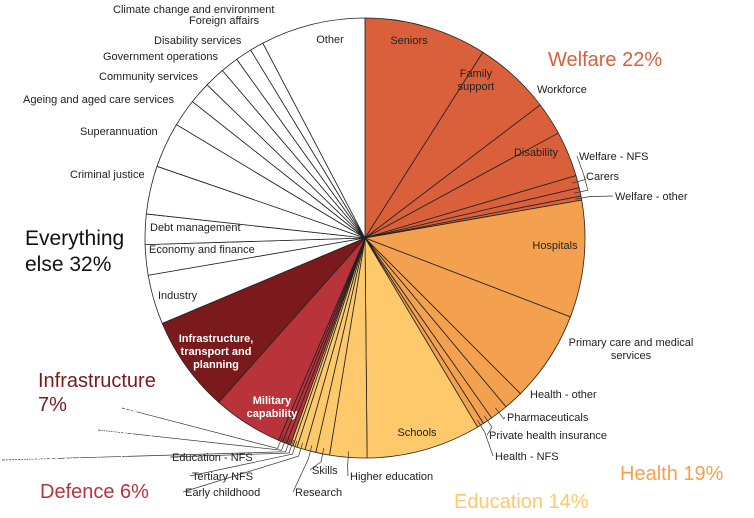 Image resolution: width=754 pixels, height=518 pixels. I want to click on leader-line-early-childhood, so click(243, 467).